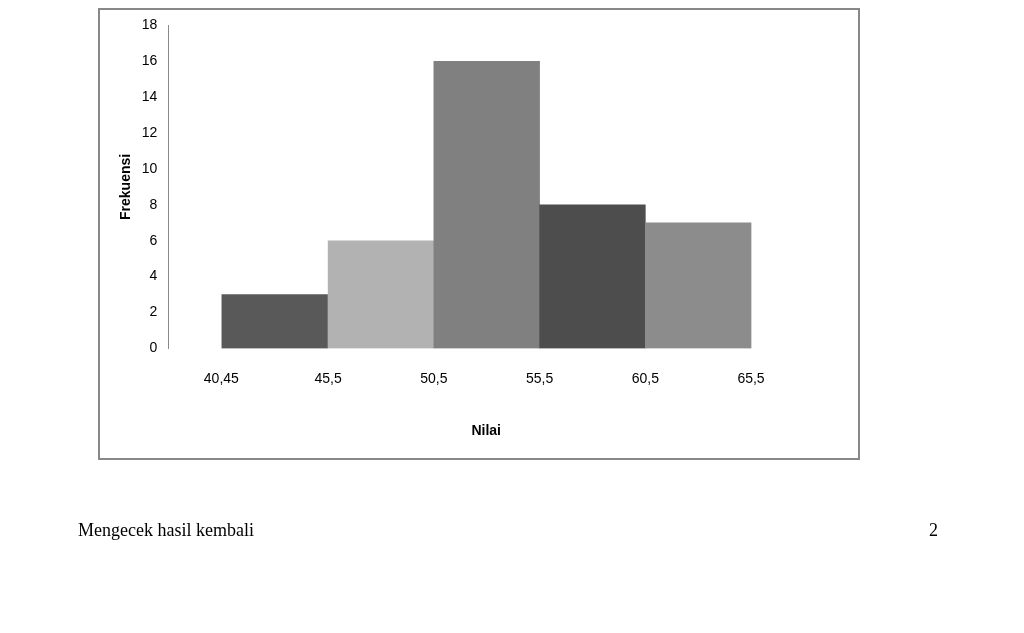 This screenshot has width=1024, height=633. Describe the element at coordinates (153, 239) in the screenshot. I see `y-tick-label: 6` at that location.